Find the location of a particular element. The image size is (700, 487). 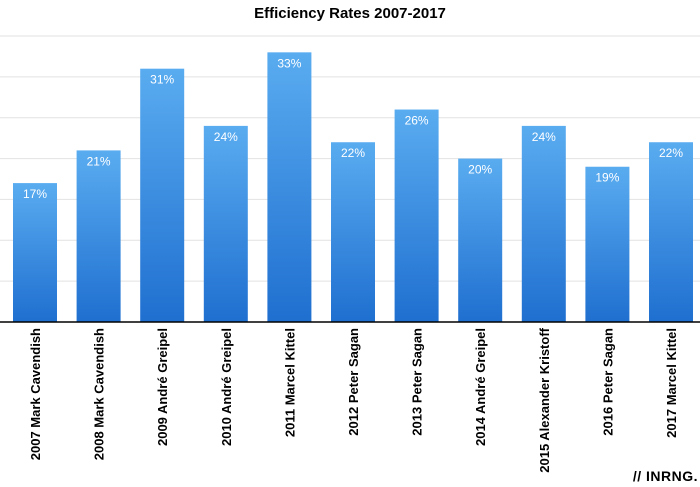

inrng-watermark: // INRNG. is located at coordinates (665, 476).